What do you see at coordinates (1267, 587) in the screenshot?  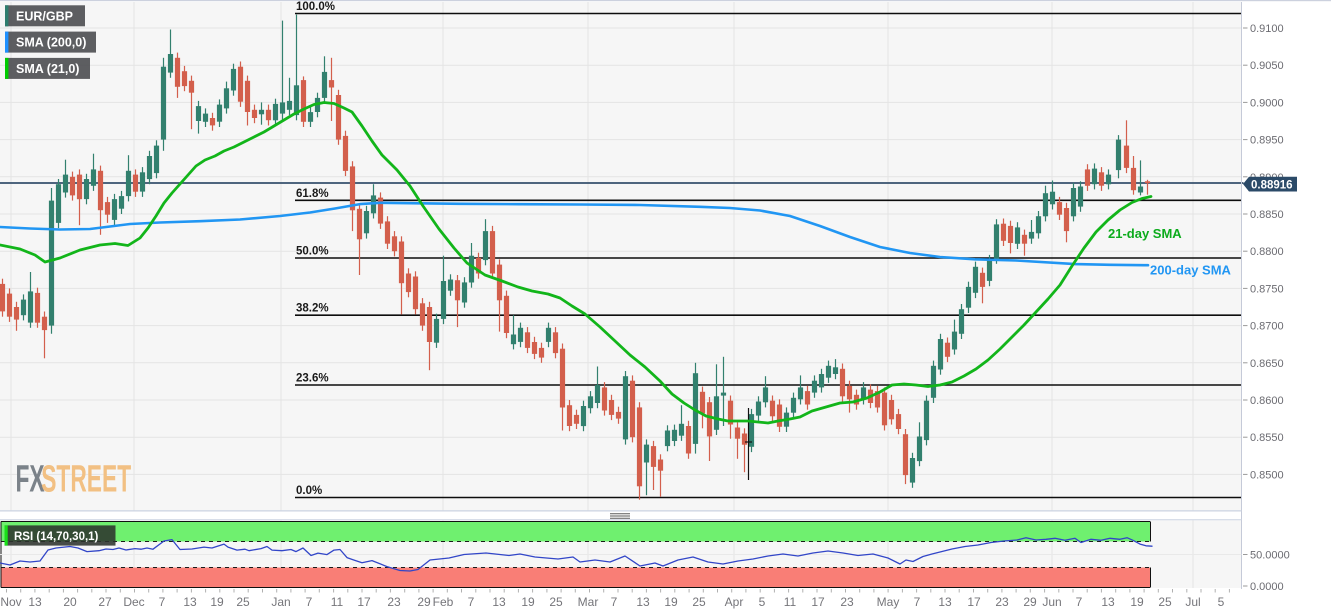 I see `svg-text: 0.0000` at bounding box center [1267, 587].